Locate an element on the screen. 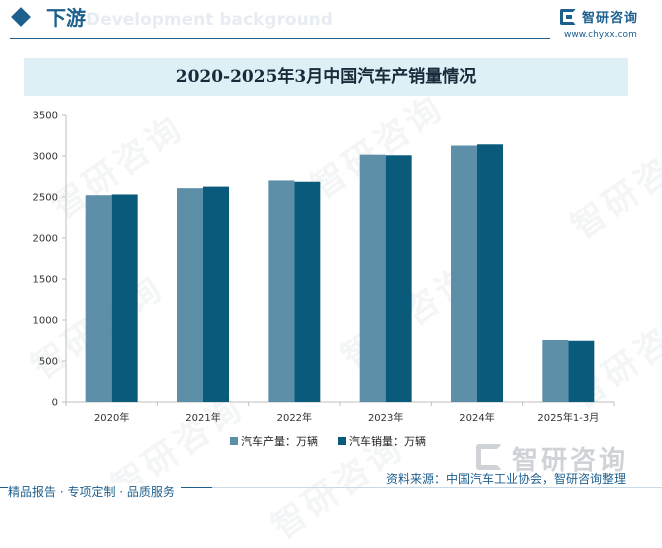 This screenshot has width=662, height=548. footer-divider is located at coordinates (331, 487).